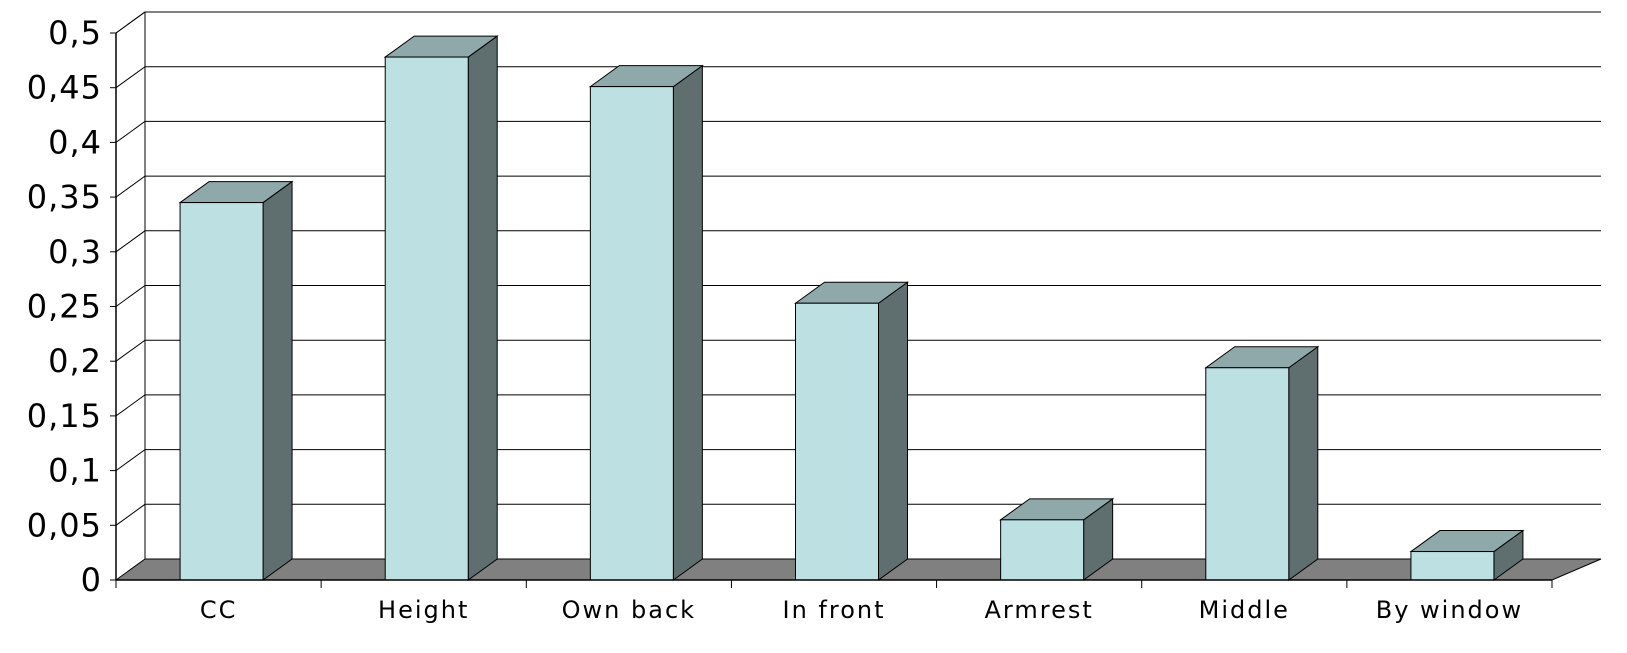 The width and height of the screenshot is (1627, 653). Describe the element at coordinates (219, 610) in the screenshot. I see `x-tick-label: CC` at that location.